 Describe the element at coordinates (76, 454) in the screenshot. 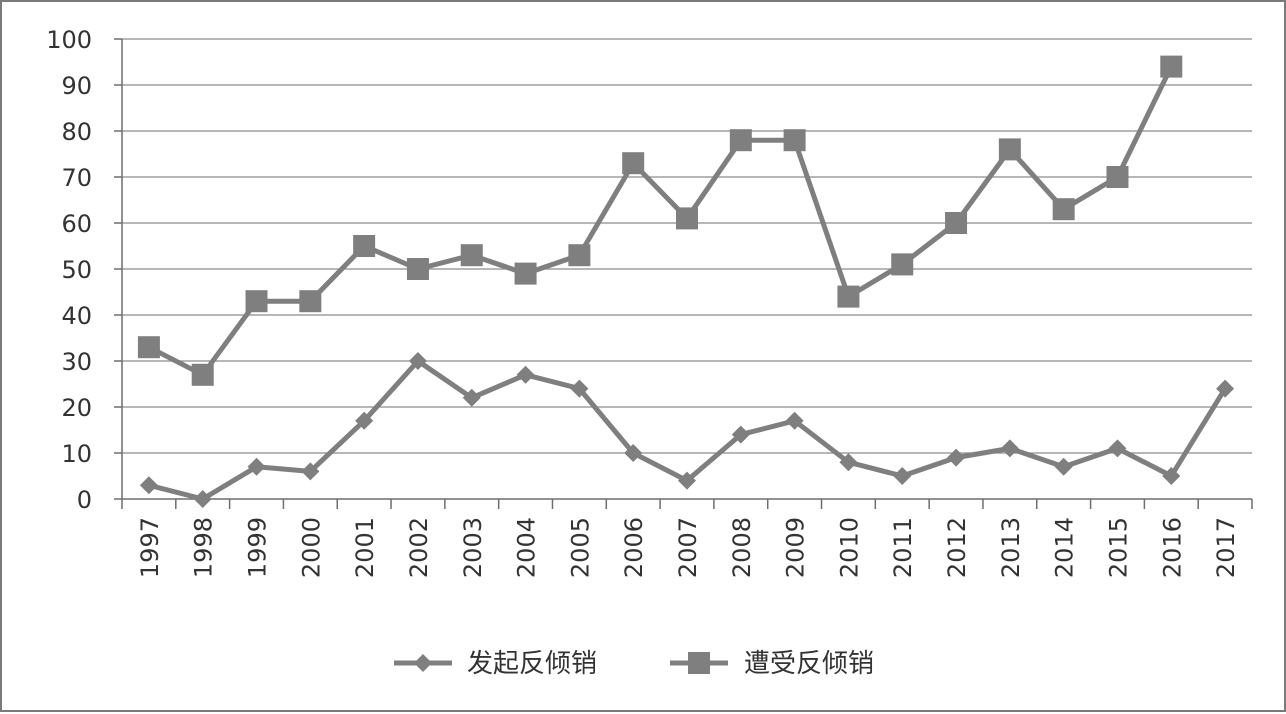

I see `y-tick-label: 10` at that location.